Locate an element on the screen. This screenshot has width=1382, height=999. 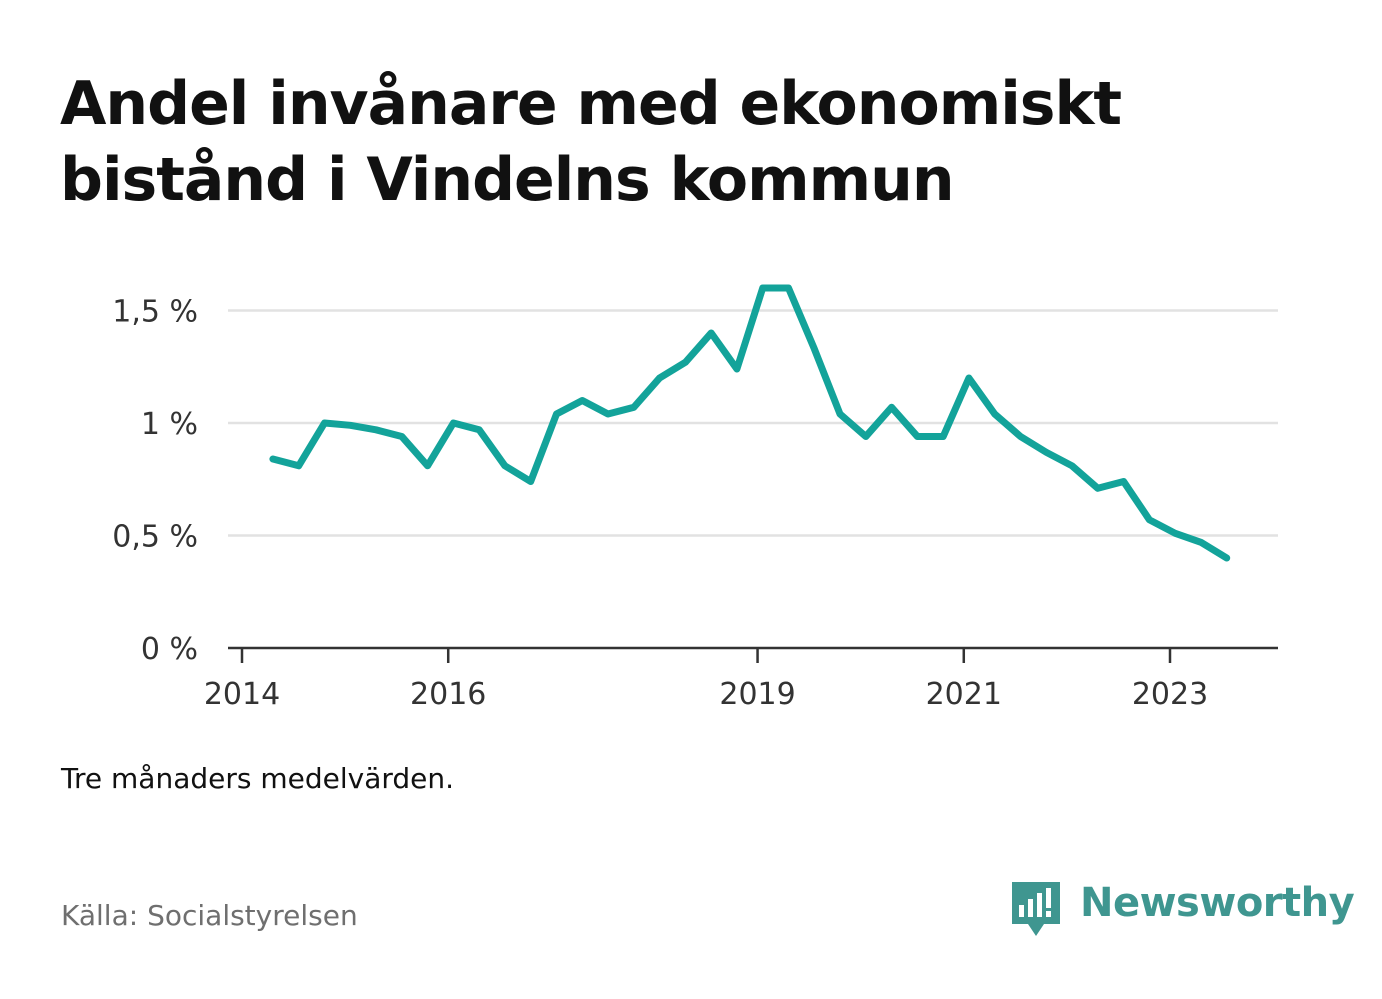
brand-name: Newsworthy is located at coordinates (1217, 903).